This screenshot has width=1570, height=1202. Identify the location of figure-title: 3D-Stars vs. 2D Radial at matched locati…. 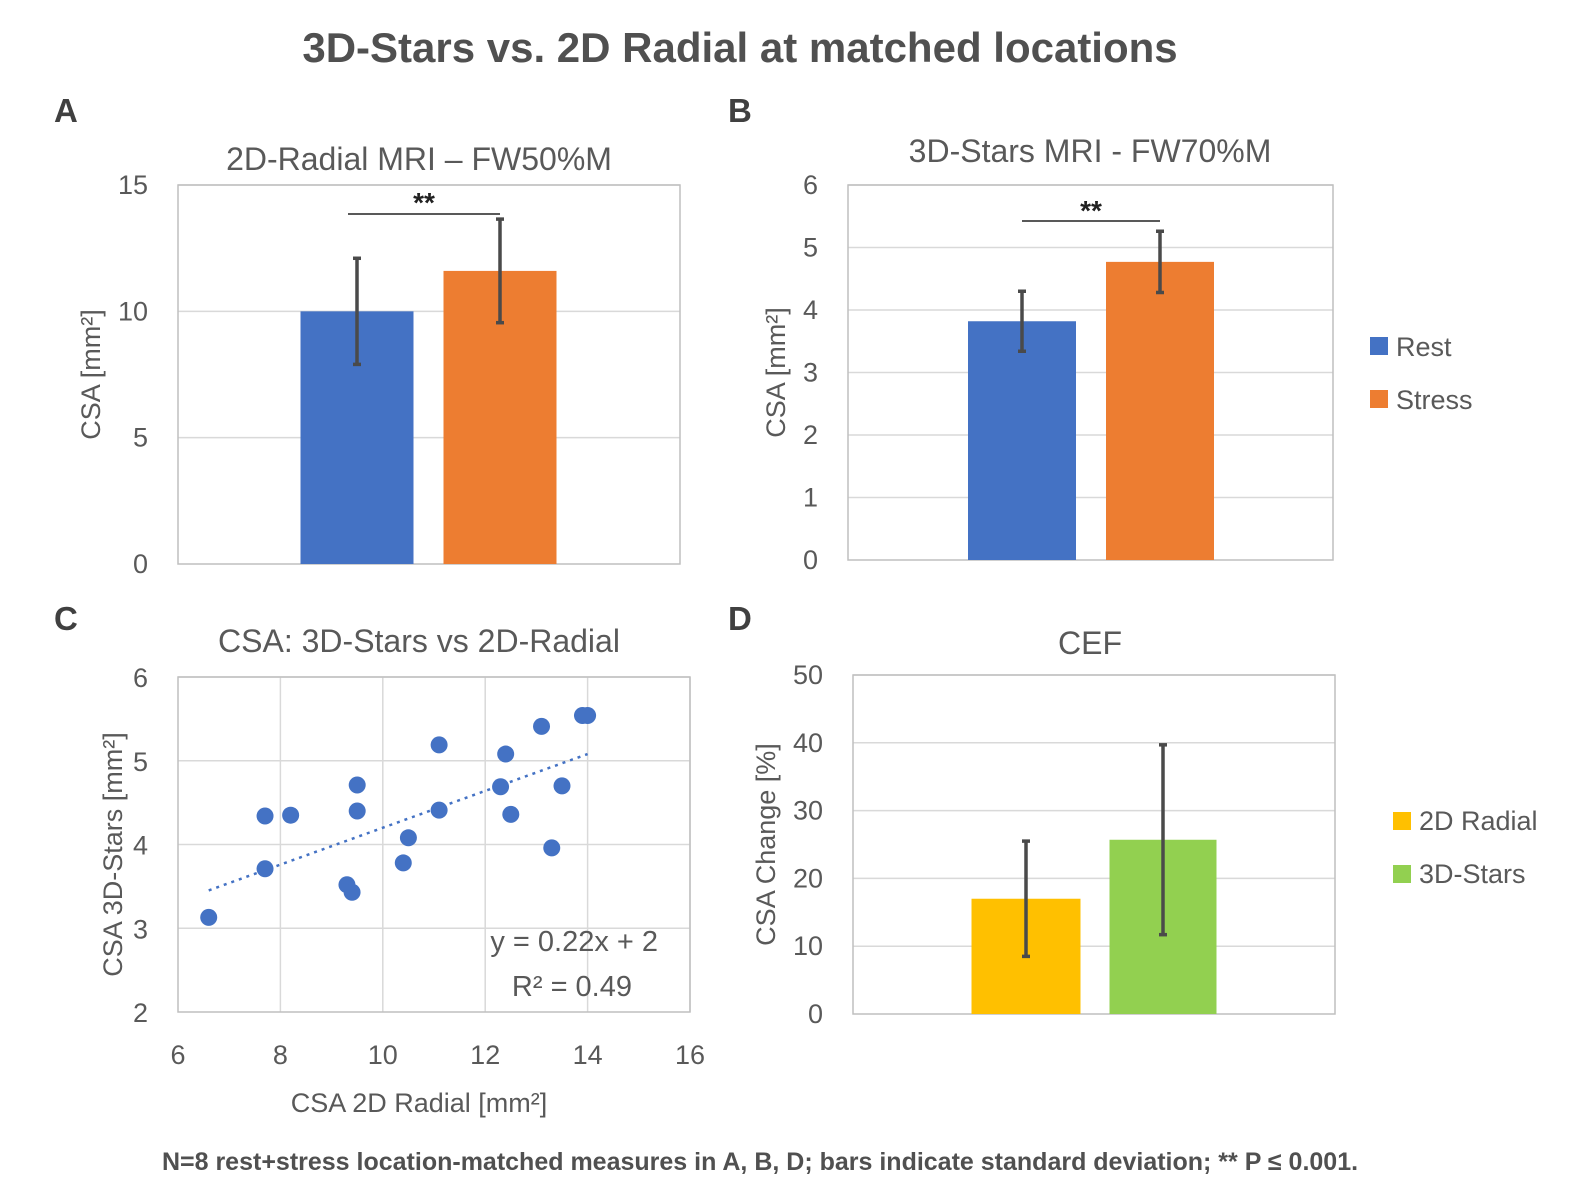
(739, 47).